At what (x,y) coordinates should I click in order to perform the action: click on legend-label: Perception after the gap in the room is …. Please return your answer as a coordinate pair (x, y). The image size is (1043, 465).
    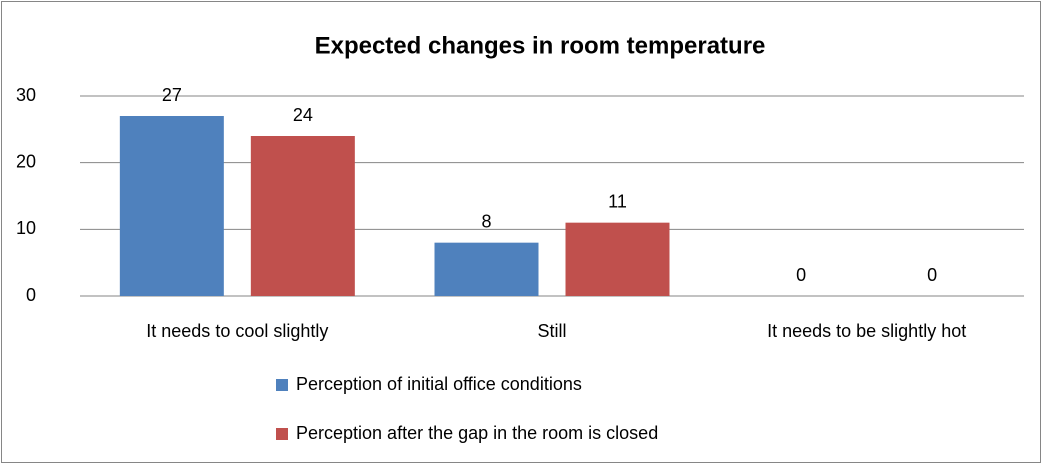
    Looking at the image, I should click on (477, 433).